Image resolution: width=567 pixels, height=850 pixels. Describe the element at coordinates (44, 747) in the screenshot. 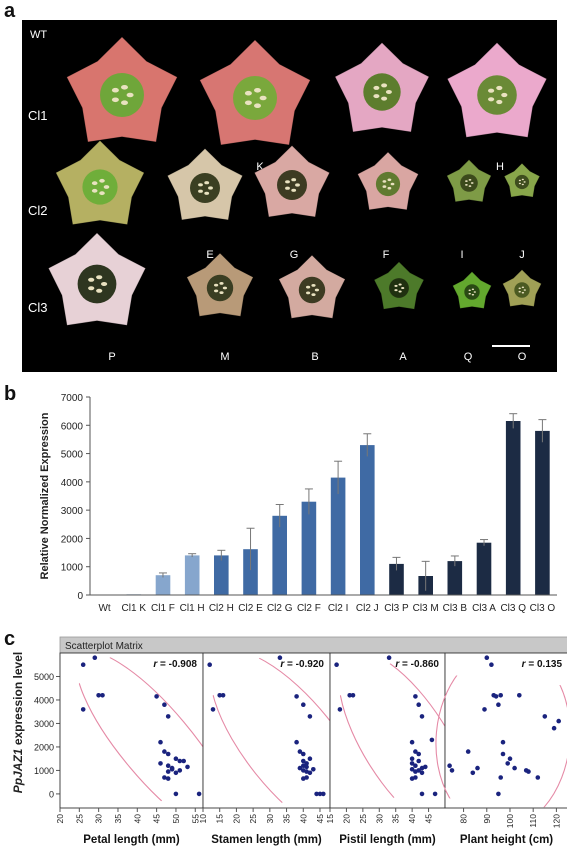

I see `scatter-y-tick-label: 2000` at that location.